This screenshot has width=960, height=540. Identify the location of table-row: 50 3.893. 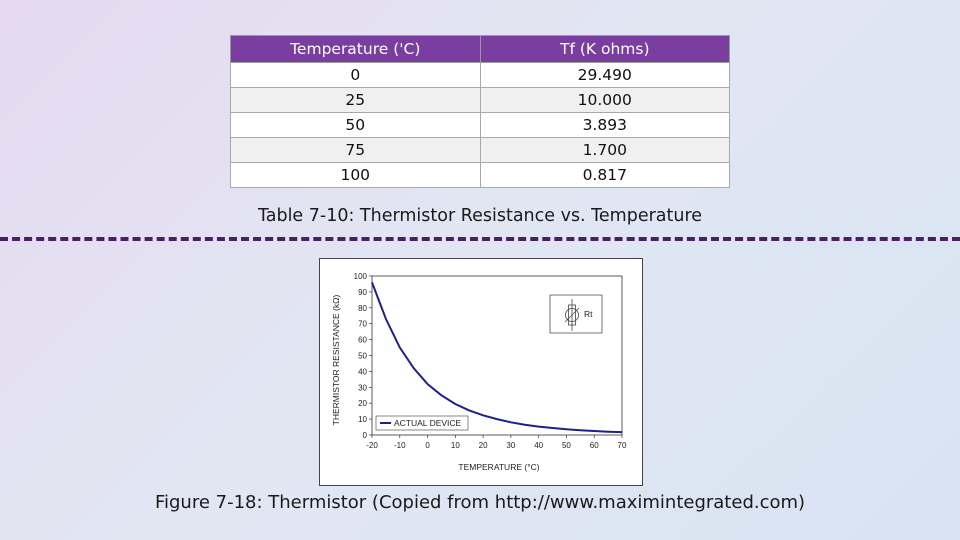
(480, 125).